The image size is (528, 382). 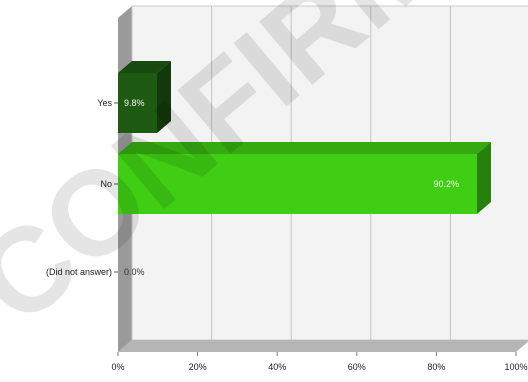 I want to click on category-label-2: (Did not answer), so click(x=79, y=272).